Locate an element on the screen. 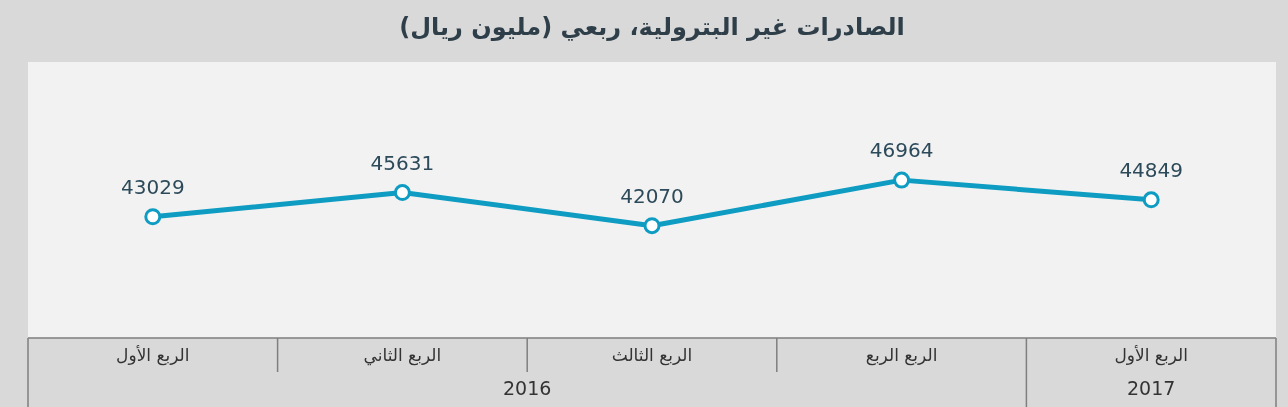  text: 2016 is located at coordinates (527, 387).